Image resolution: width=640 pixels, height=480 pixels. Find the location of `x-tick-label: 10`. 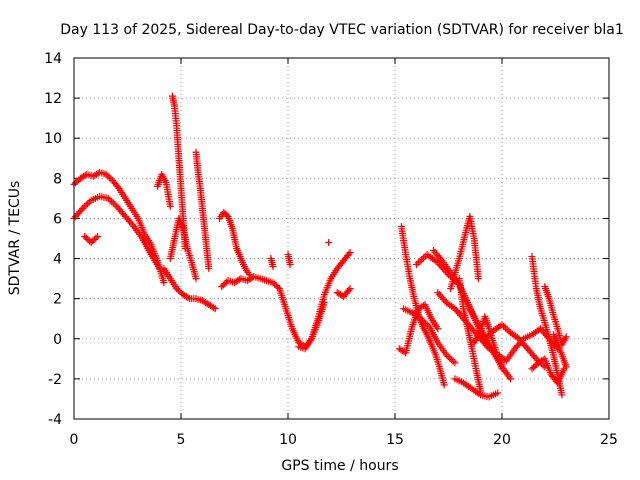

x-tick-label: 10 is located at coordinates (288, 440).